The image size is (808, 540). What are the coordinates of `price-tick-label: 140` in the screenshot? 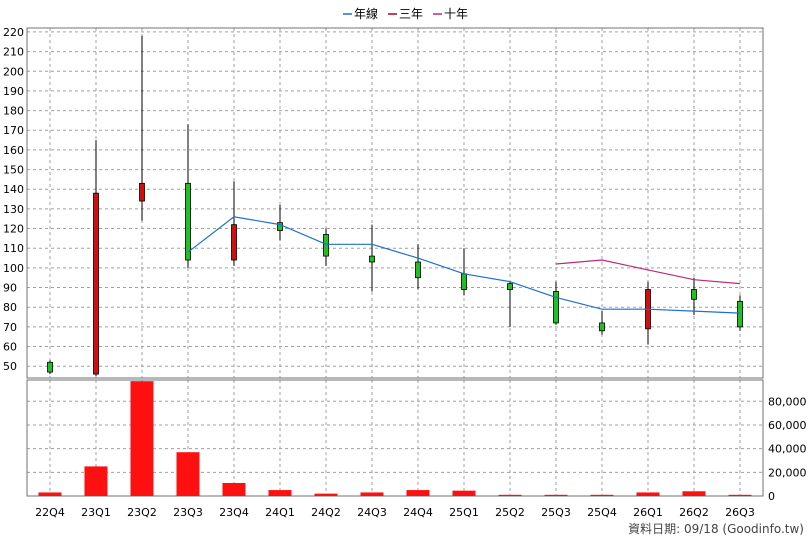 It's located at (13, 189).